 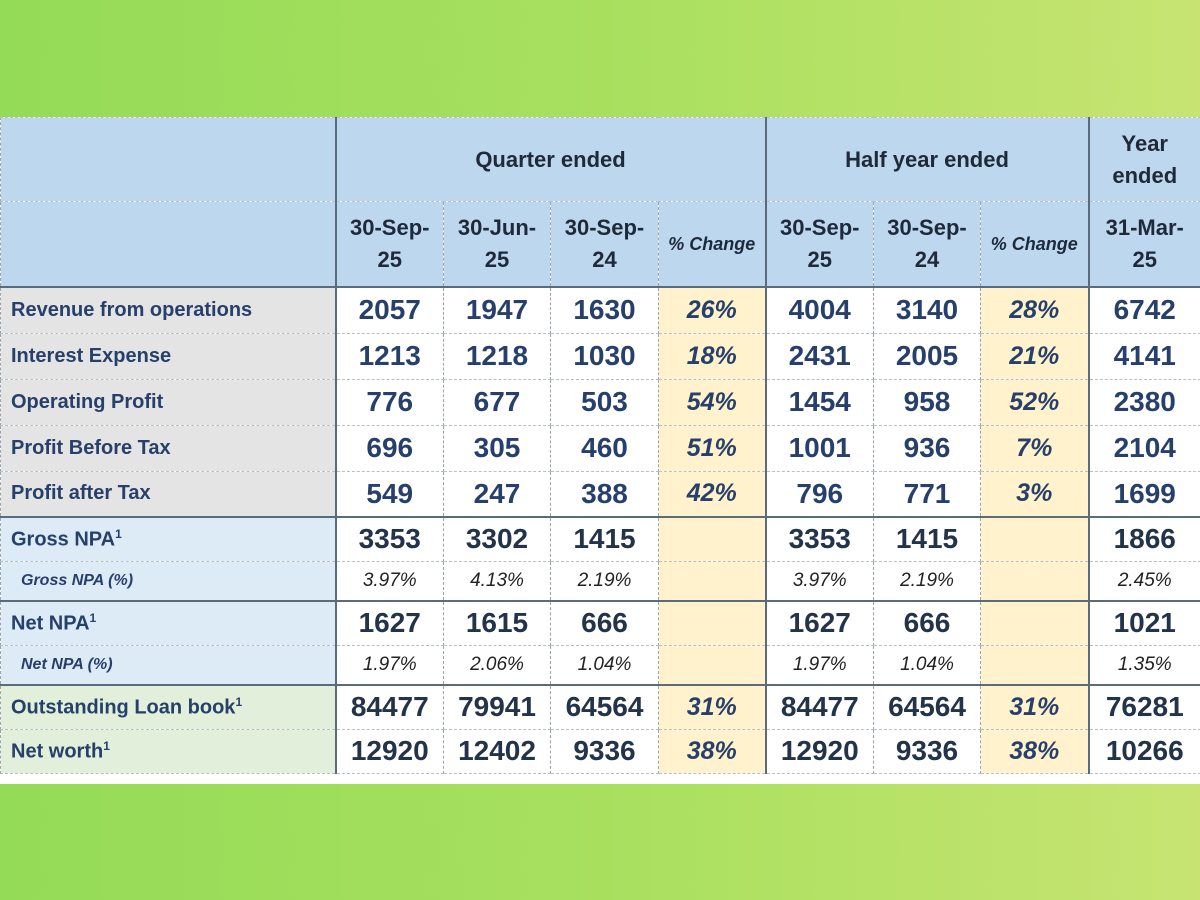 I want to click on col-header-line1: 30-Sep-, so click(x=390, y=227).